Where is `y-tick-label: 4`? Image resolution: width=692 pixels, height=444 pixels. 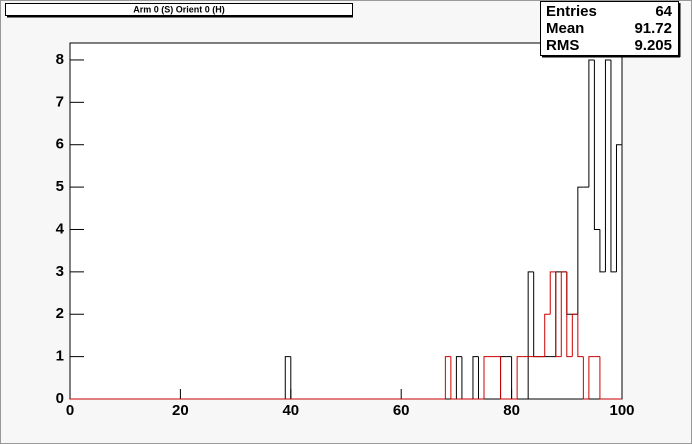
y-tick-label: 4 is located at coordinates (60, 228).